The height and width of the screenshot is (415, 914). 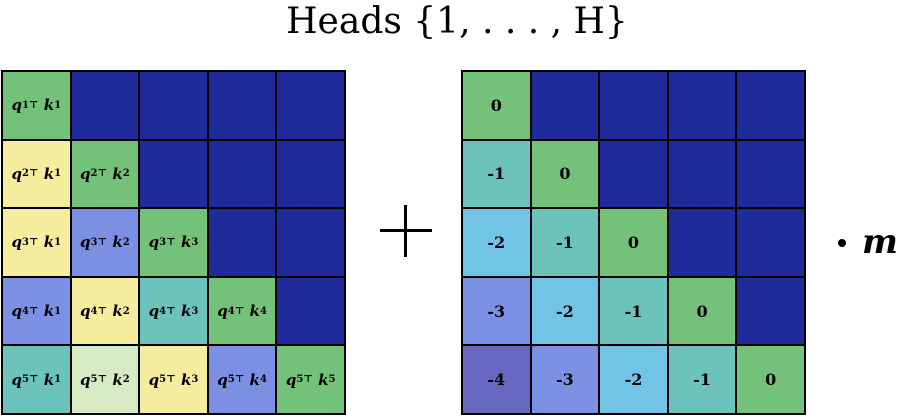 What do you see at coordinates (406, 231) in the screenshot?
I see `plus-operator` at bounding box center [406, 231].